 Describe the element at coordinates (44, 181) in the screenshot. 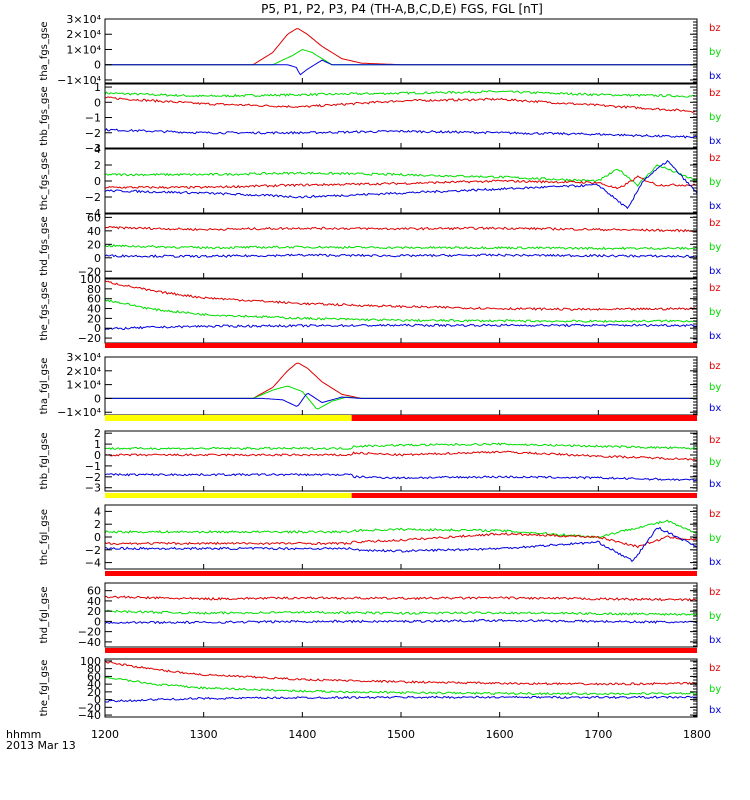

I see `y-axis-label: thc_fgs_gse` at that location.